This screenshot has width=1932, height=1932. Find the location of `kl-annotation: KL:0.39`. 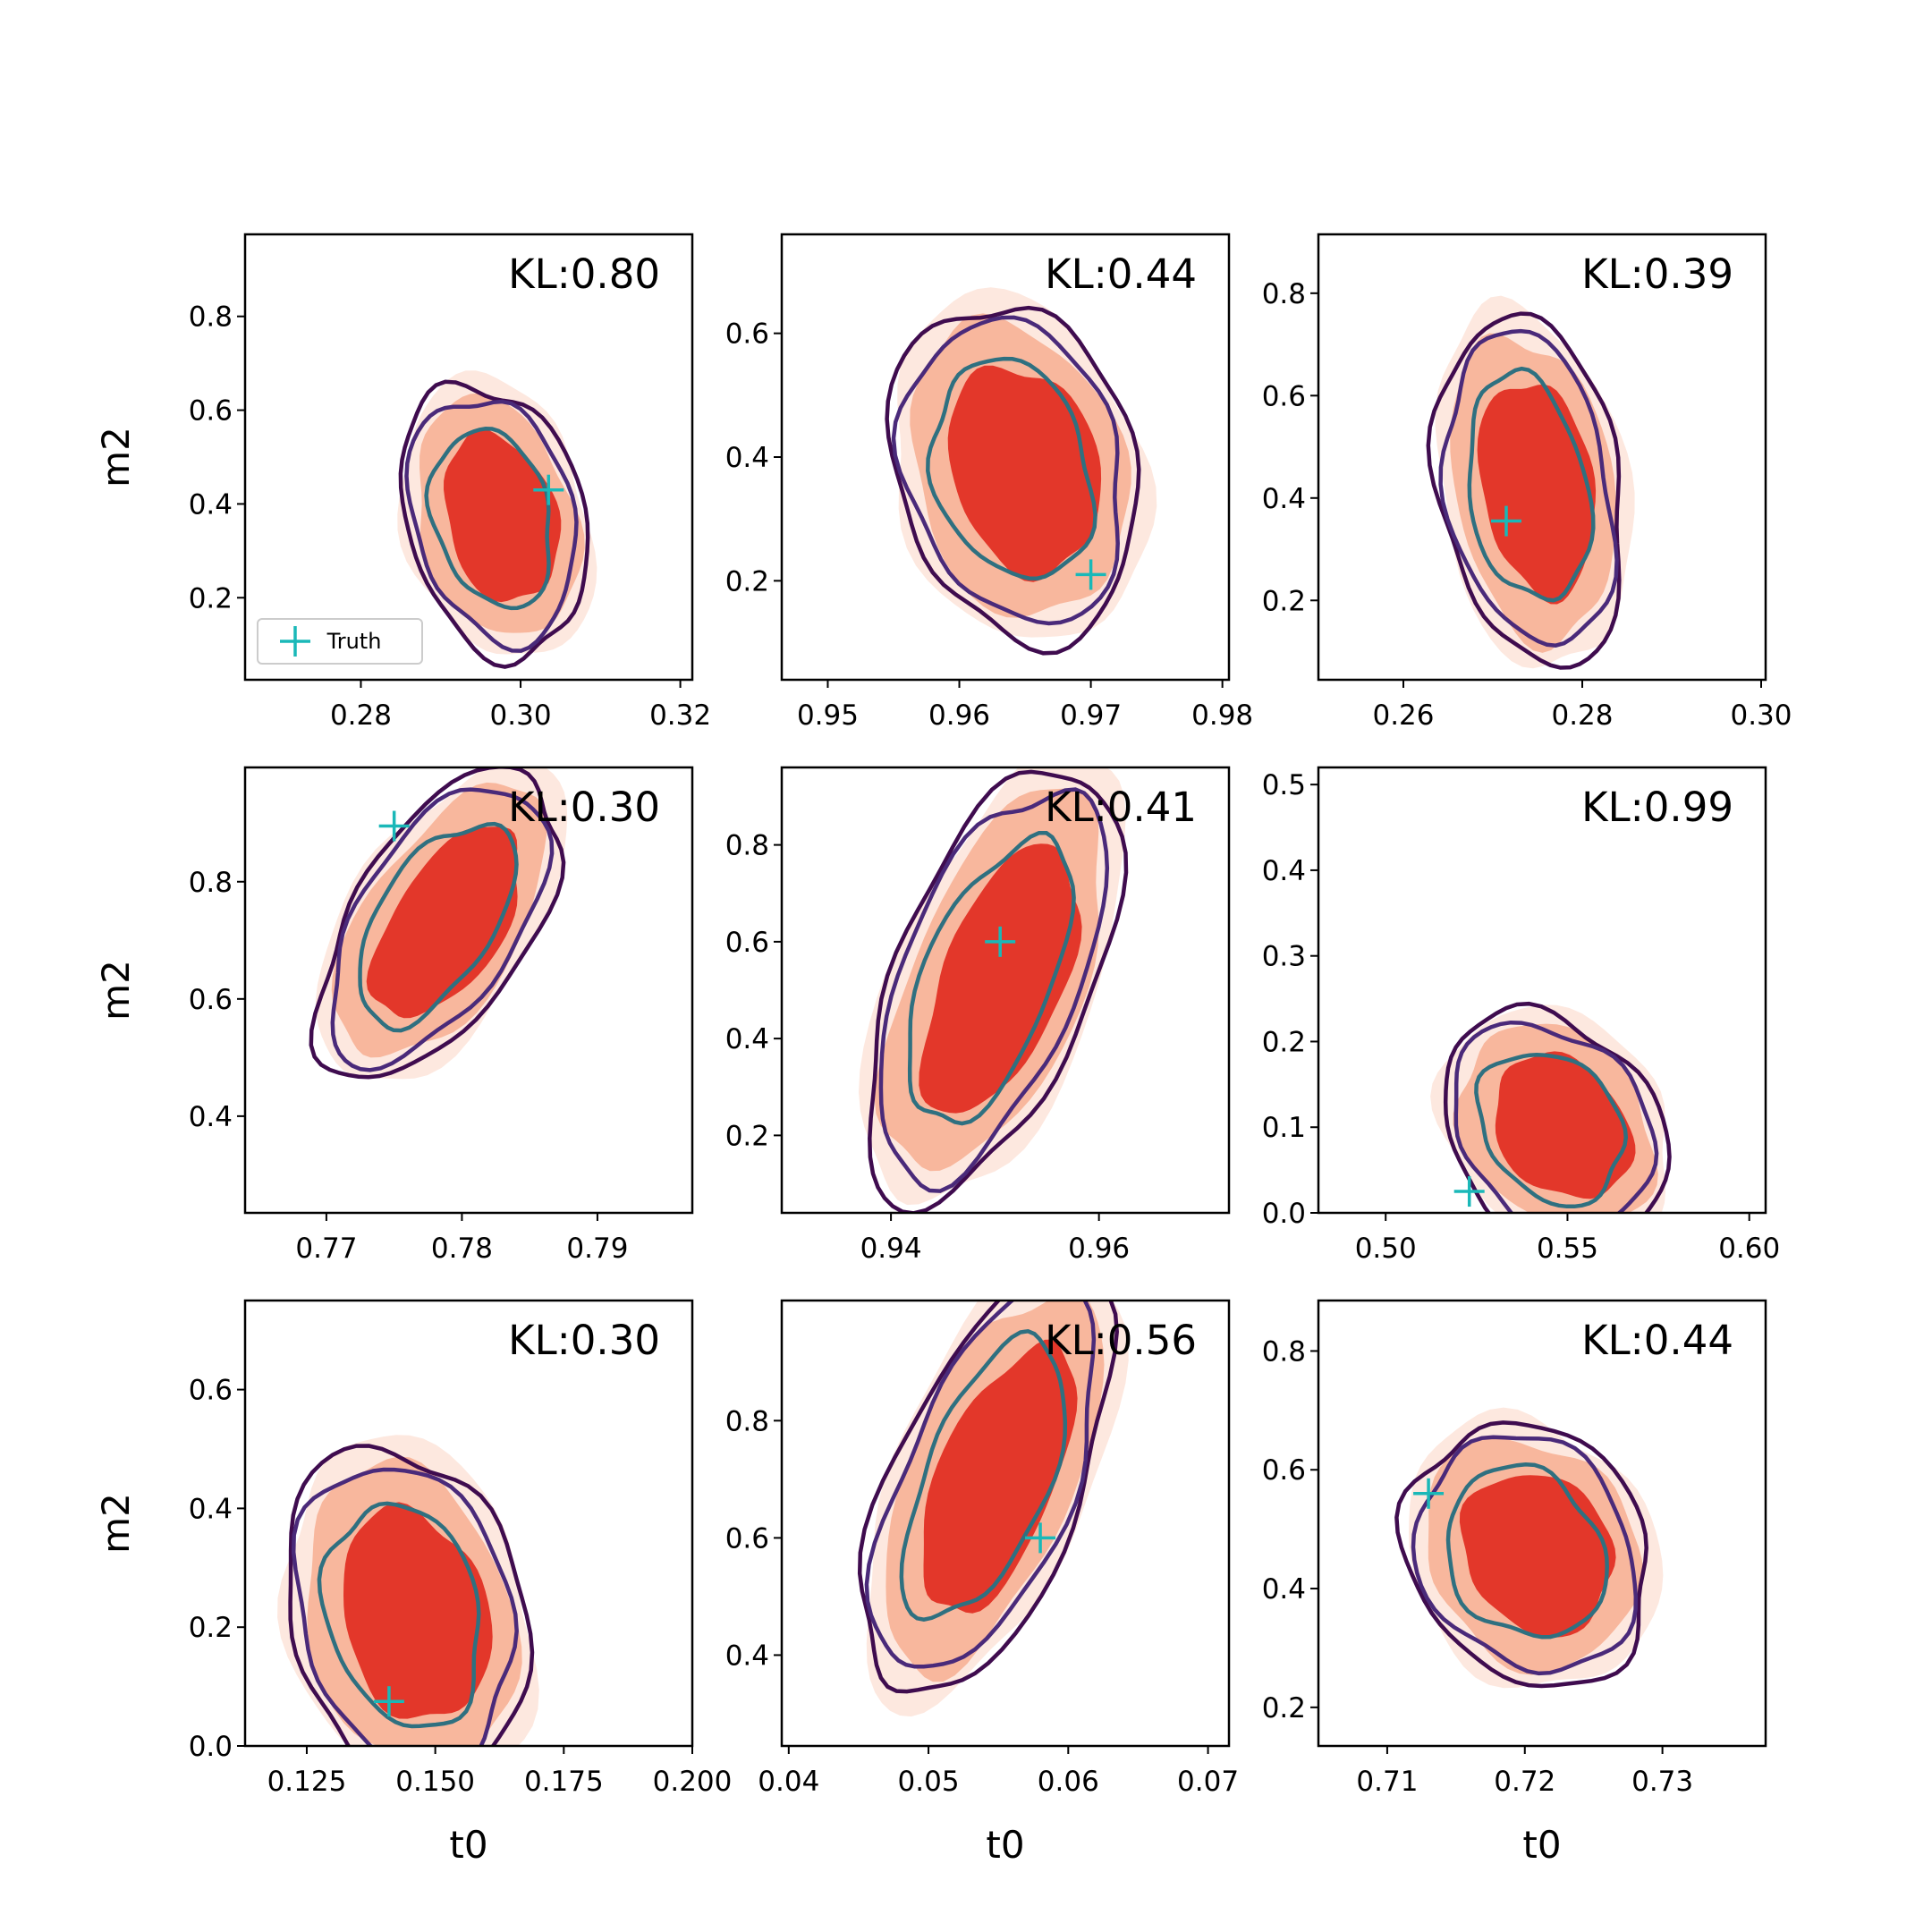

kl-annotation: KL:0.39 is located at coordinates (1657, 274).